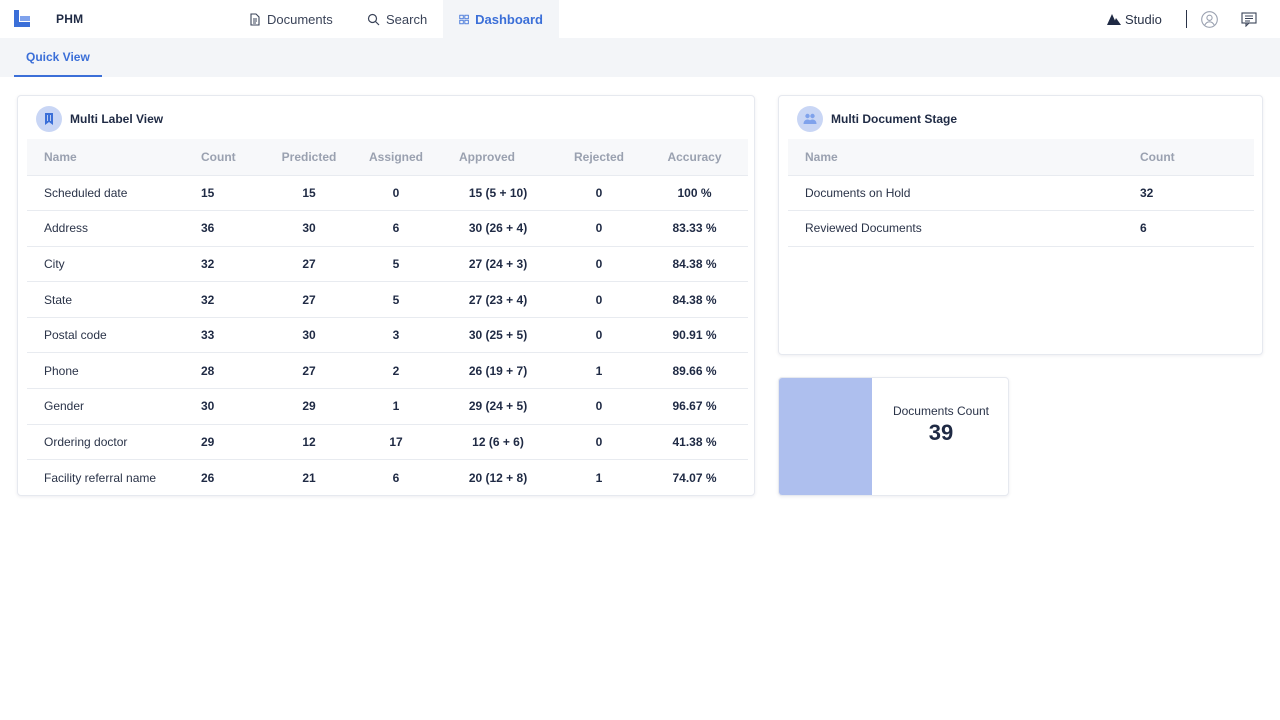 This screenshot has width=1280, height=720. Describe the element at coordinates (58, 57) in the screenshot. I see `tab-quick-view: Quick View` at that location.